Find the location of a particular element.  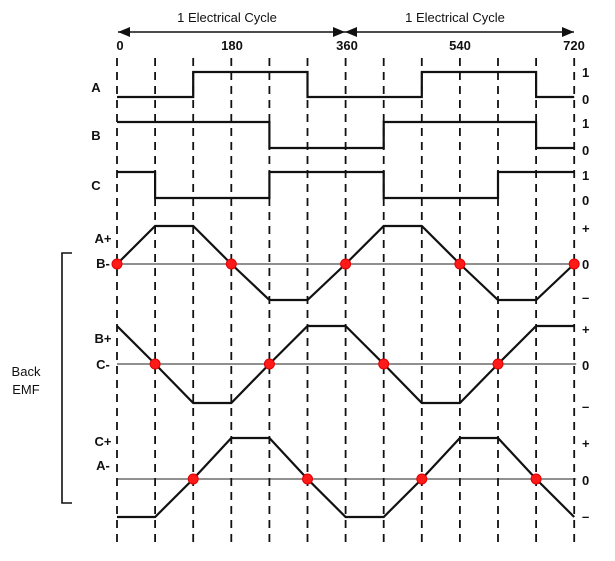

hall-signal-a: A 1 0 is located at coordinates (340, 86).